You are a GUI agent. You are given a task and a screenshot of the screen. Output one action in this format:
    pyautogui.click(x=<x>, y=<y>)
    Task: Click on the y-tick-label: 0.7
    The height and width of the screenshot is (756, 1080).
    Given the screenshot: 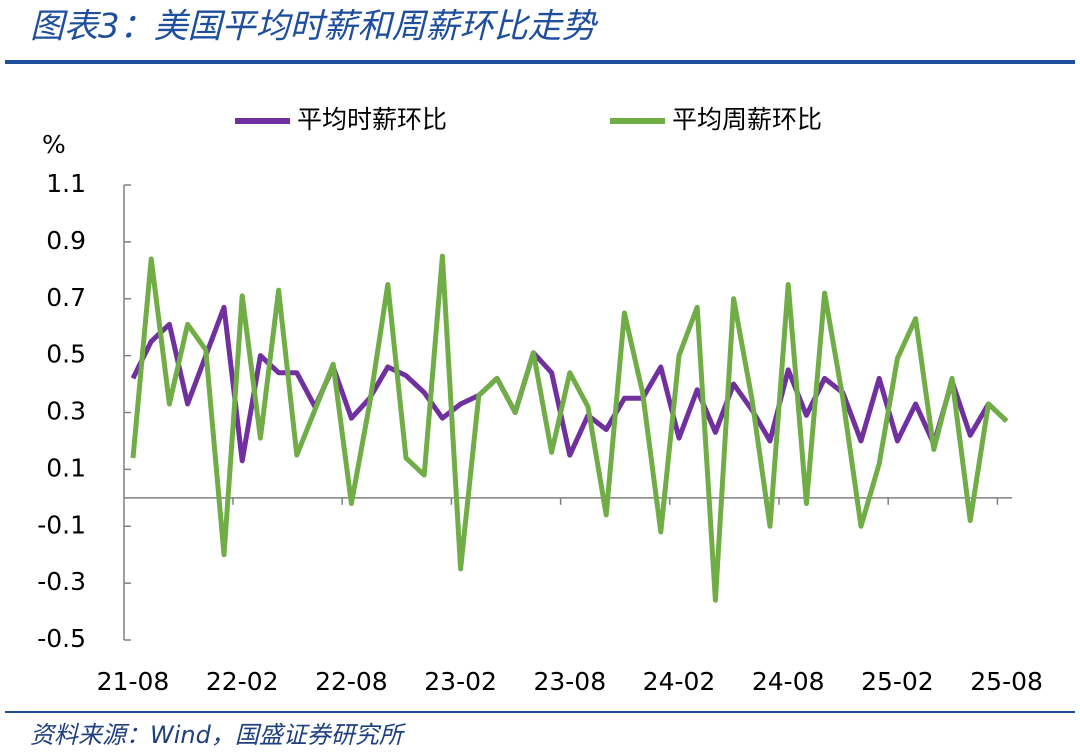 What is the action you would take?
    pyautogui.click(x=66, y=297)
    